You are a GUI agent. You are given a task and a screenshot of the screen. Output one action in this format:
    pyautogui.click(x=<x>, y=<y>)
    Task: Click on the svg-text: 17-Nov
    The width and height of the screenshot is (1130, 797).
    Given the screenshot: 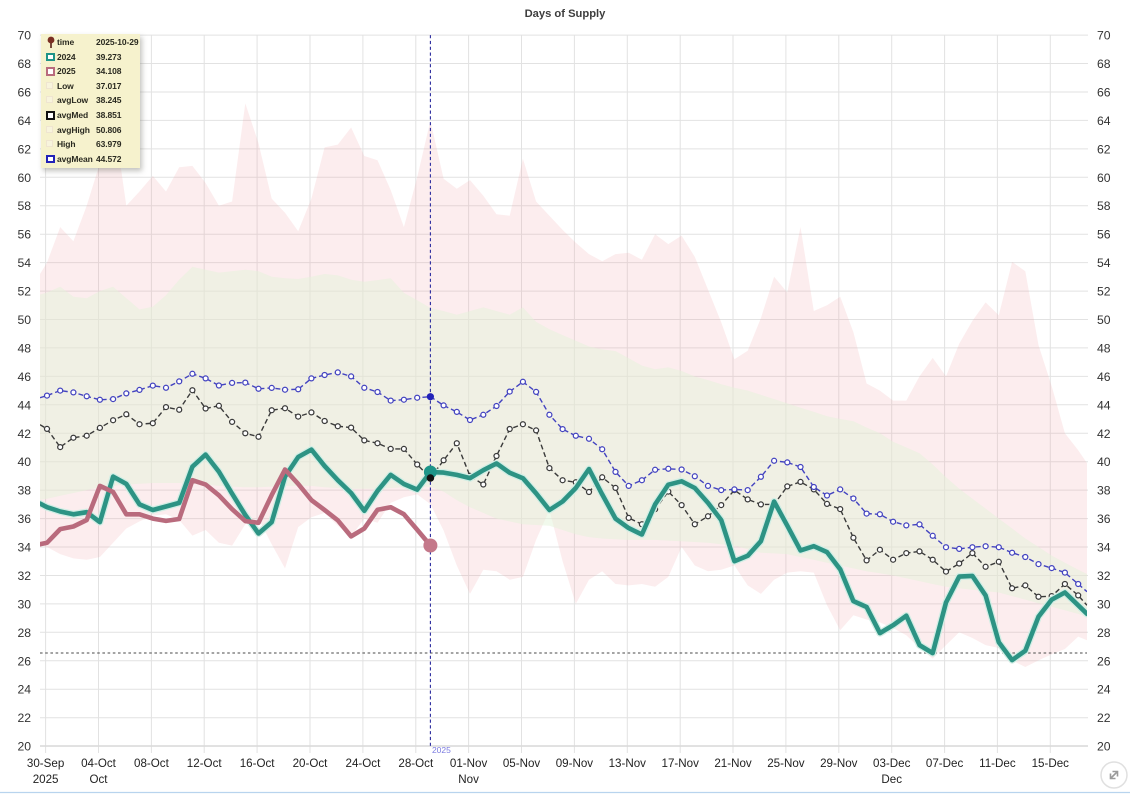 What is the action you would take?
    pyautogui.click(x=681, y=763)
    